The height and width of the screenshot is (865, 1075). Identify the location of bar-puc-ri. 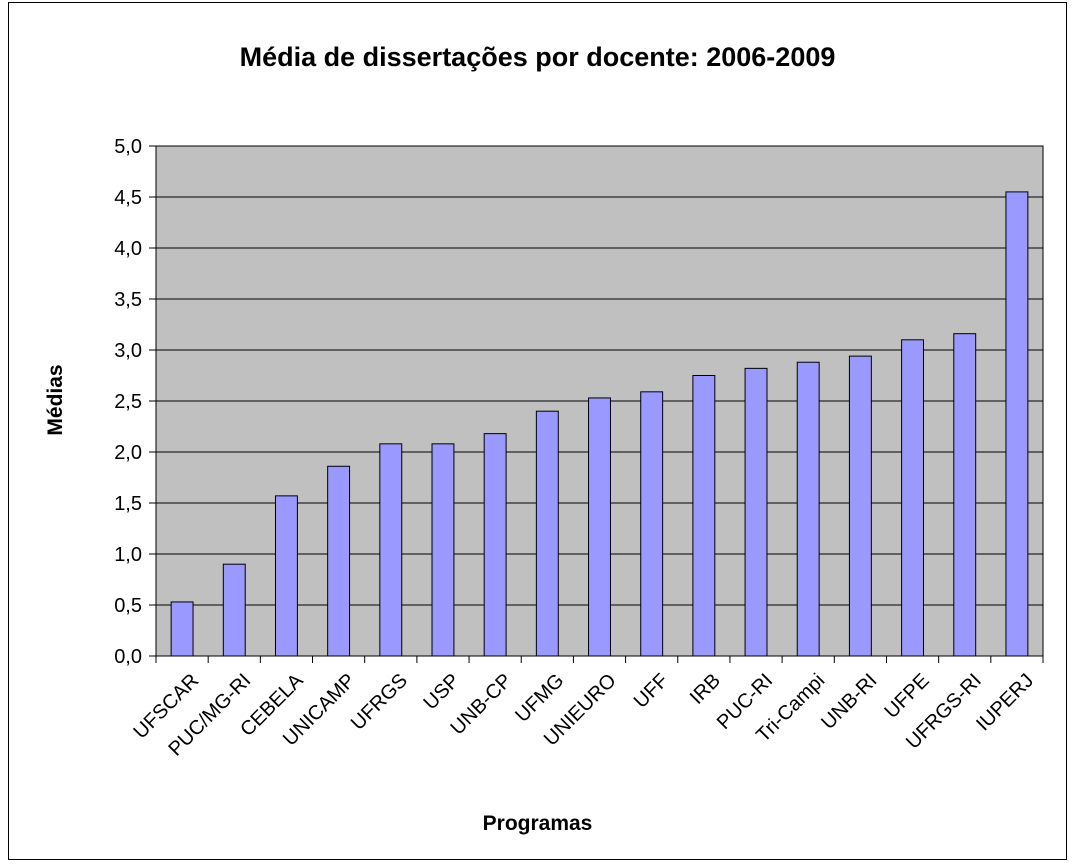
(756, 512).